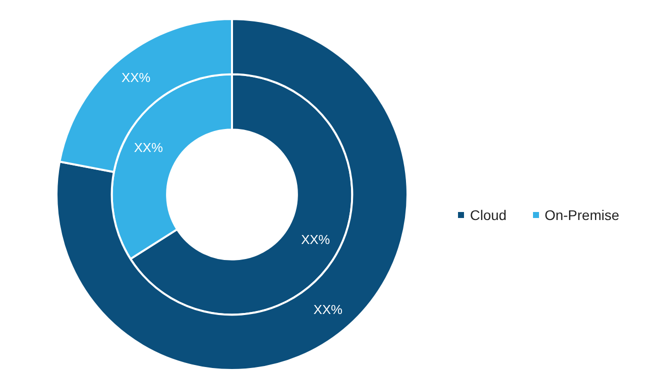 The width and height of the screenshot is (667, 389). I want to click on legend-label: On-Premise, so click(582, 215).